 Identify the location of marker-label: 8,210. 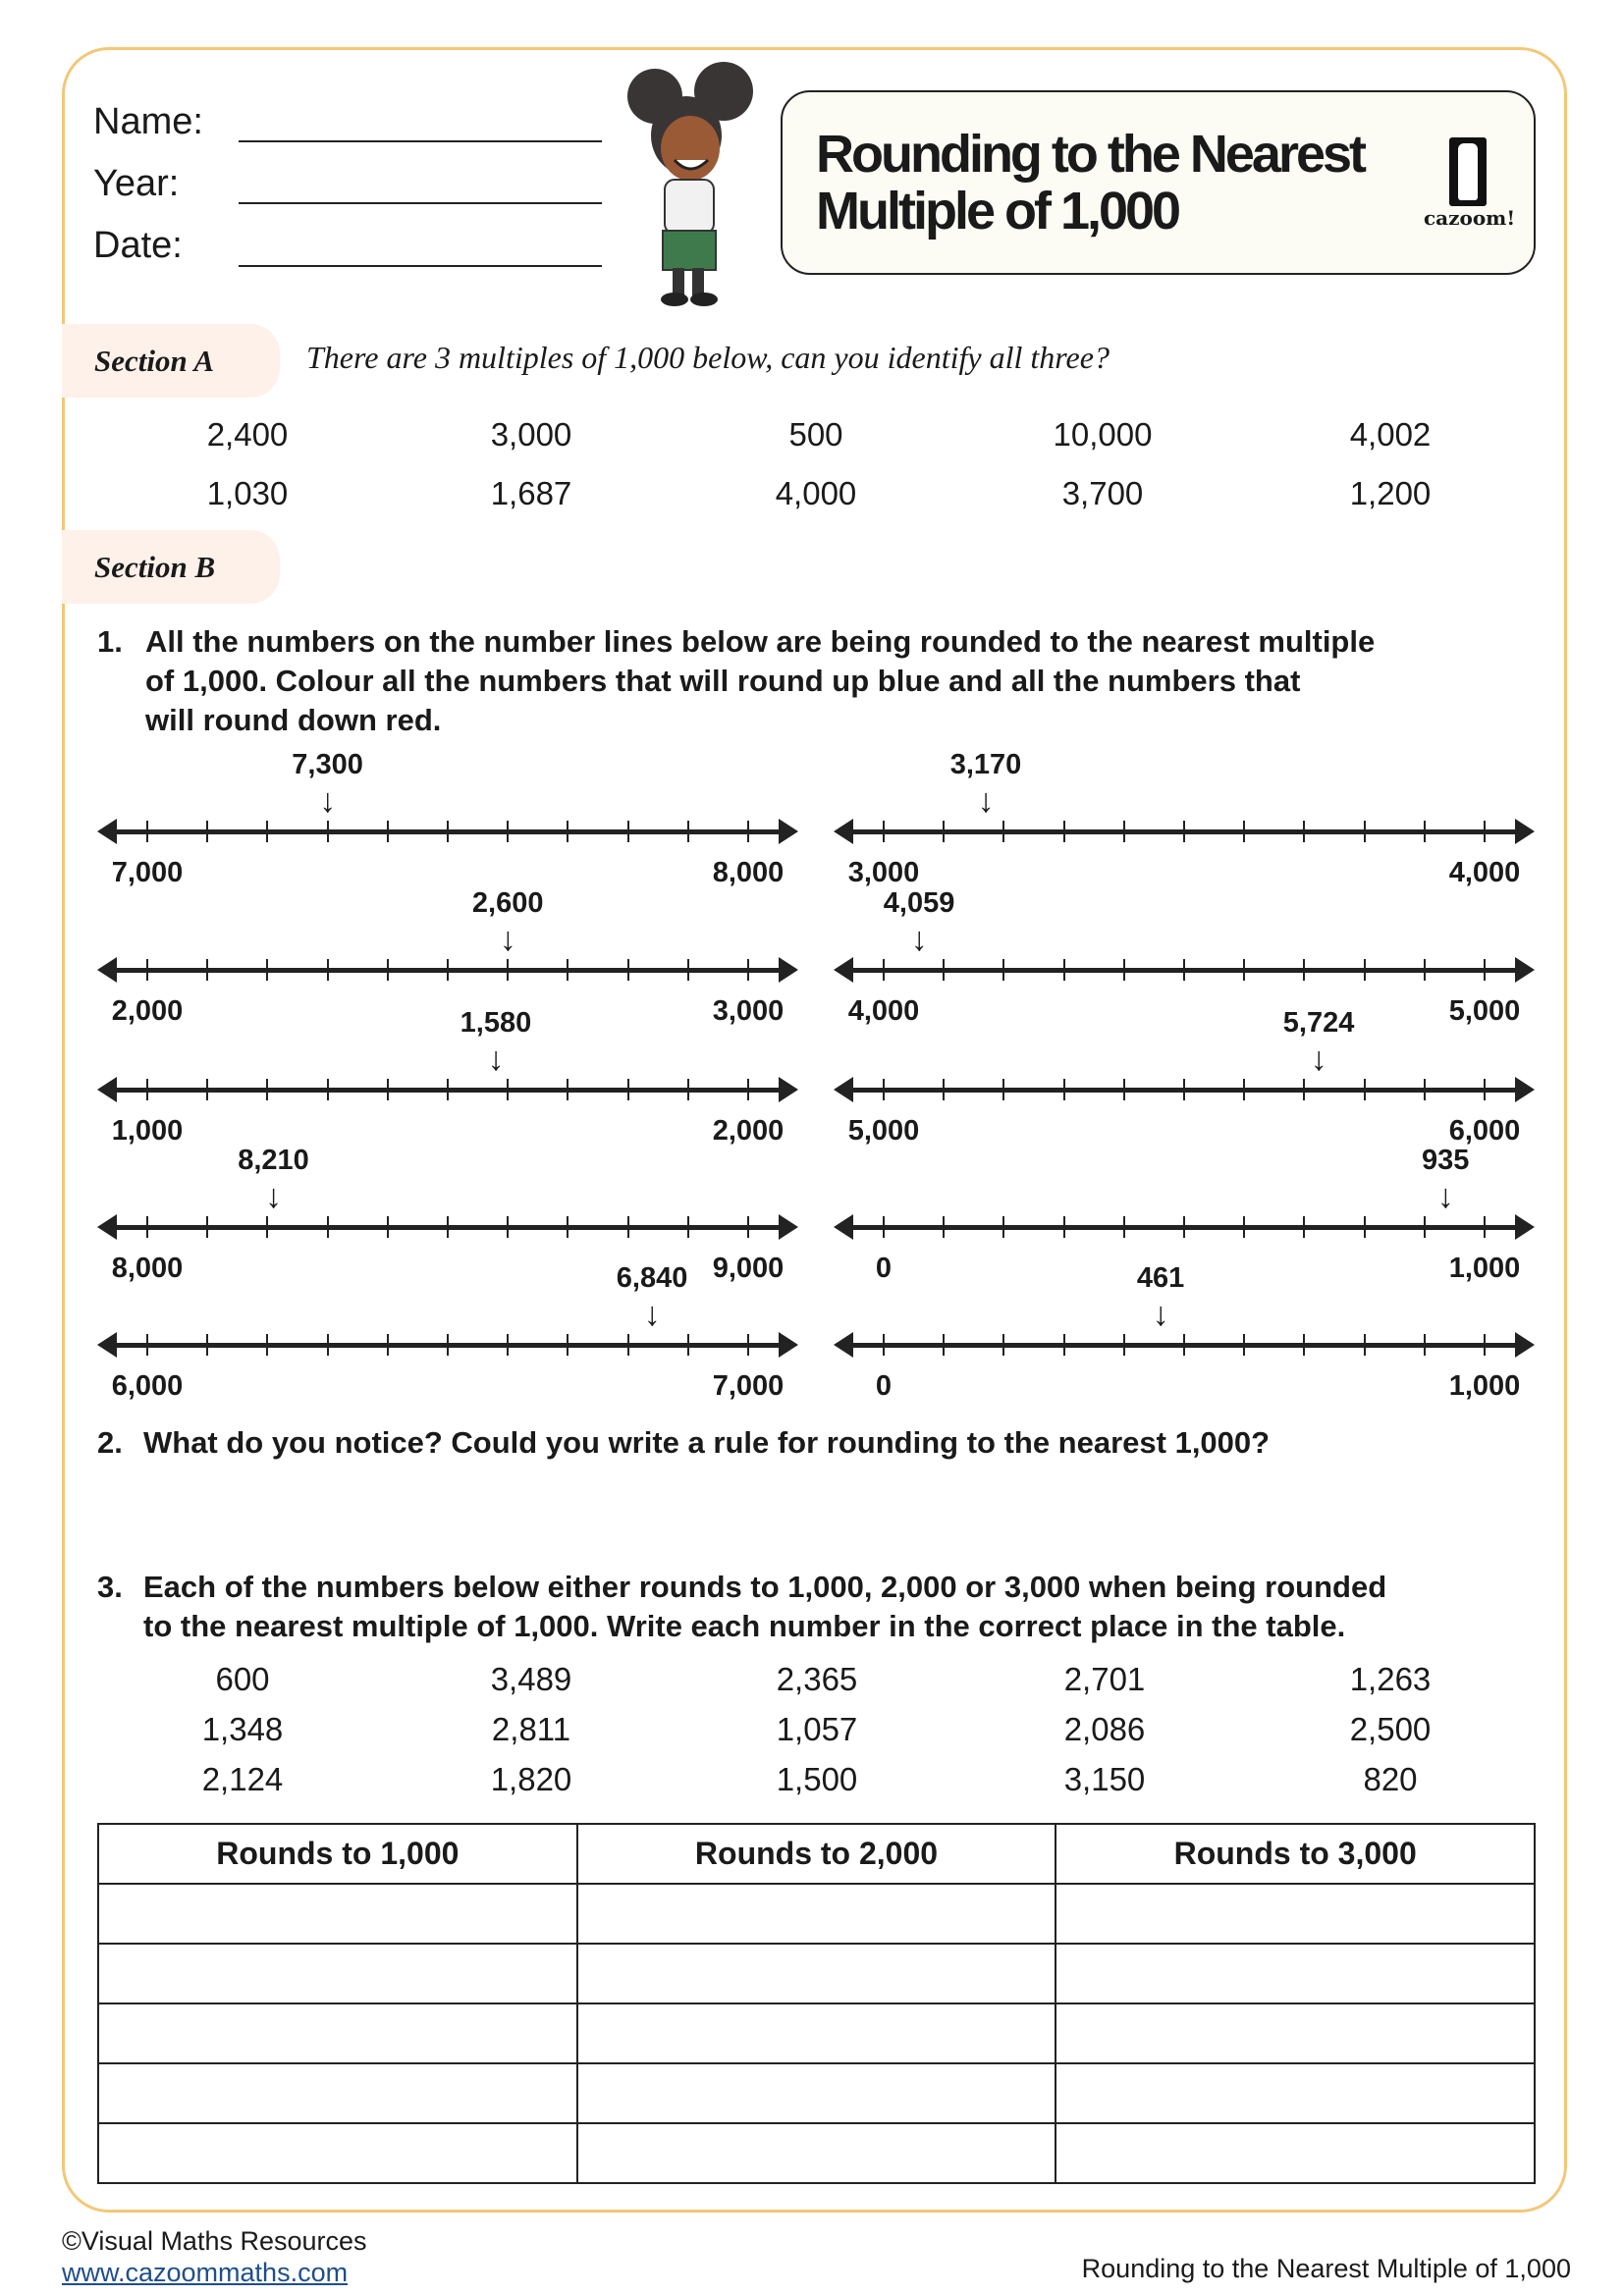
(273, 1160).